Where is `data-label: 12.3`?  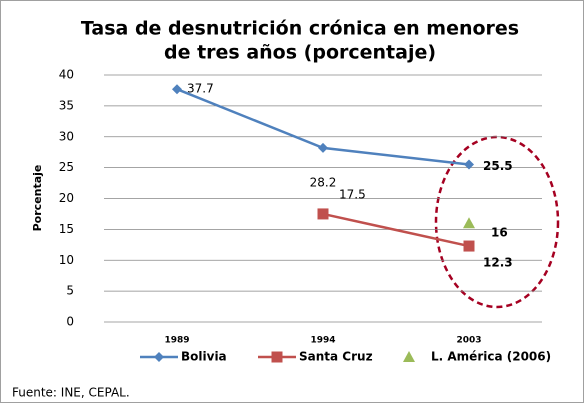
data-label: 12.3 is located at coordinates (498, 263).